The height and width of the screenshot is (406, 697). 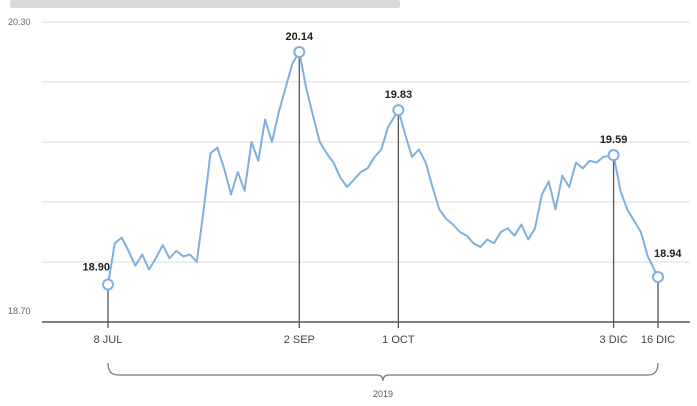 What do you see at coordinates (399, 95) in the screenshot?
I see `data-value-label: 19.83` at bounding box center [399, 95].